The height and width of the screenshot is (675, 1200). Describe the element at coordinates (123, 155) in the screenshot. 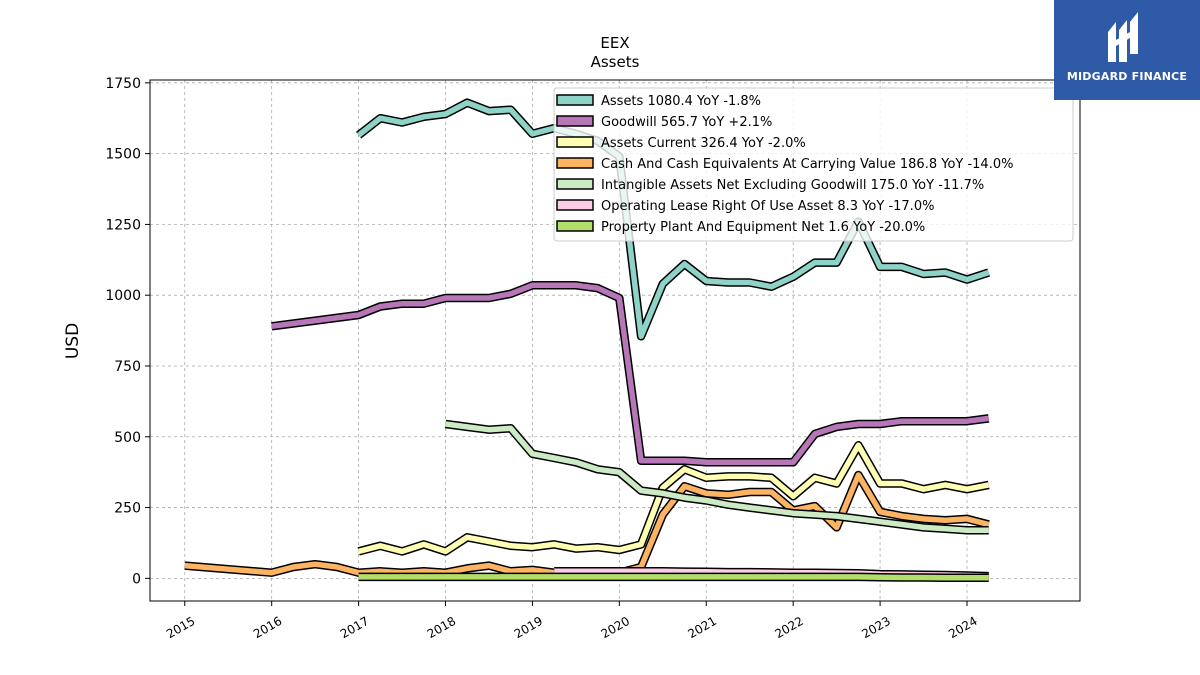

I see `y-tick-label: 1500` at that location.